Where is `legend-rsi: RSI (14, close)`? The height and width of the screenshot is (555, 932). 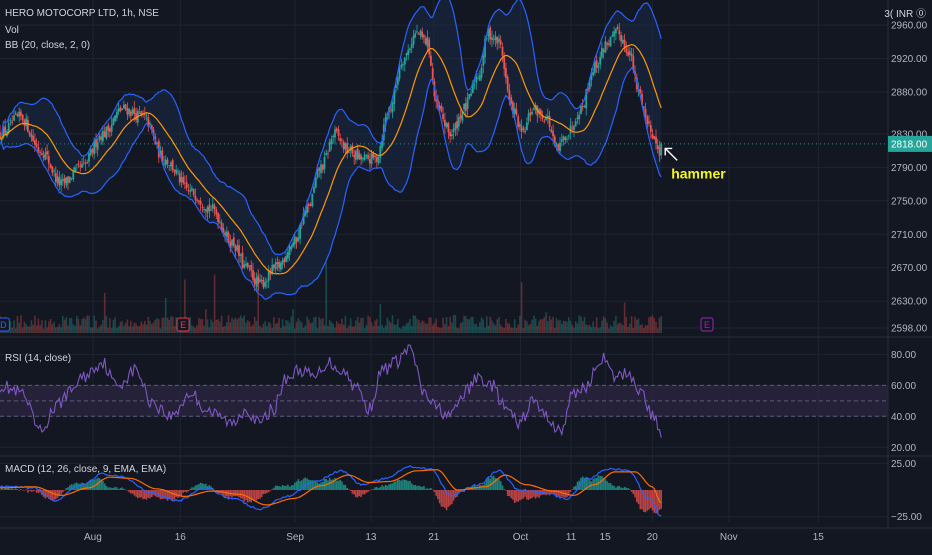 legend-rsi: RSI (14, close) is located at coordinates (38, 358).